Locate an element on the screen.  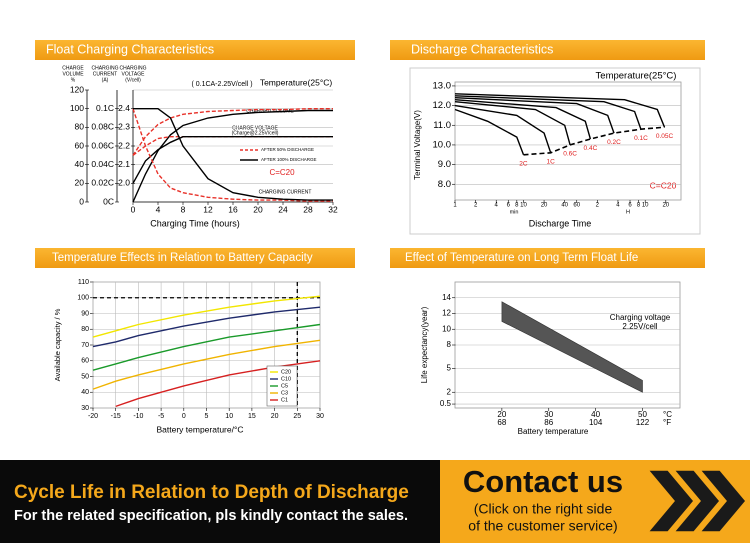
x-tick-label: 40 is located at coordinates (595, 414).